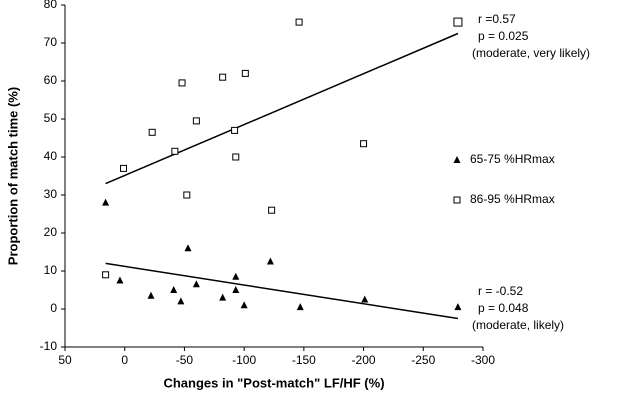  What do you see at coordinates (65, 360) in the screenshot?
I see `x-tick-label: 50` at bounding box center [65, 360].